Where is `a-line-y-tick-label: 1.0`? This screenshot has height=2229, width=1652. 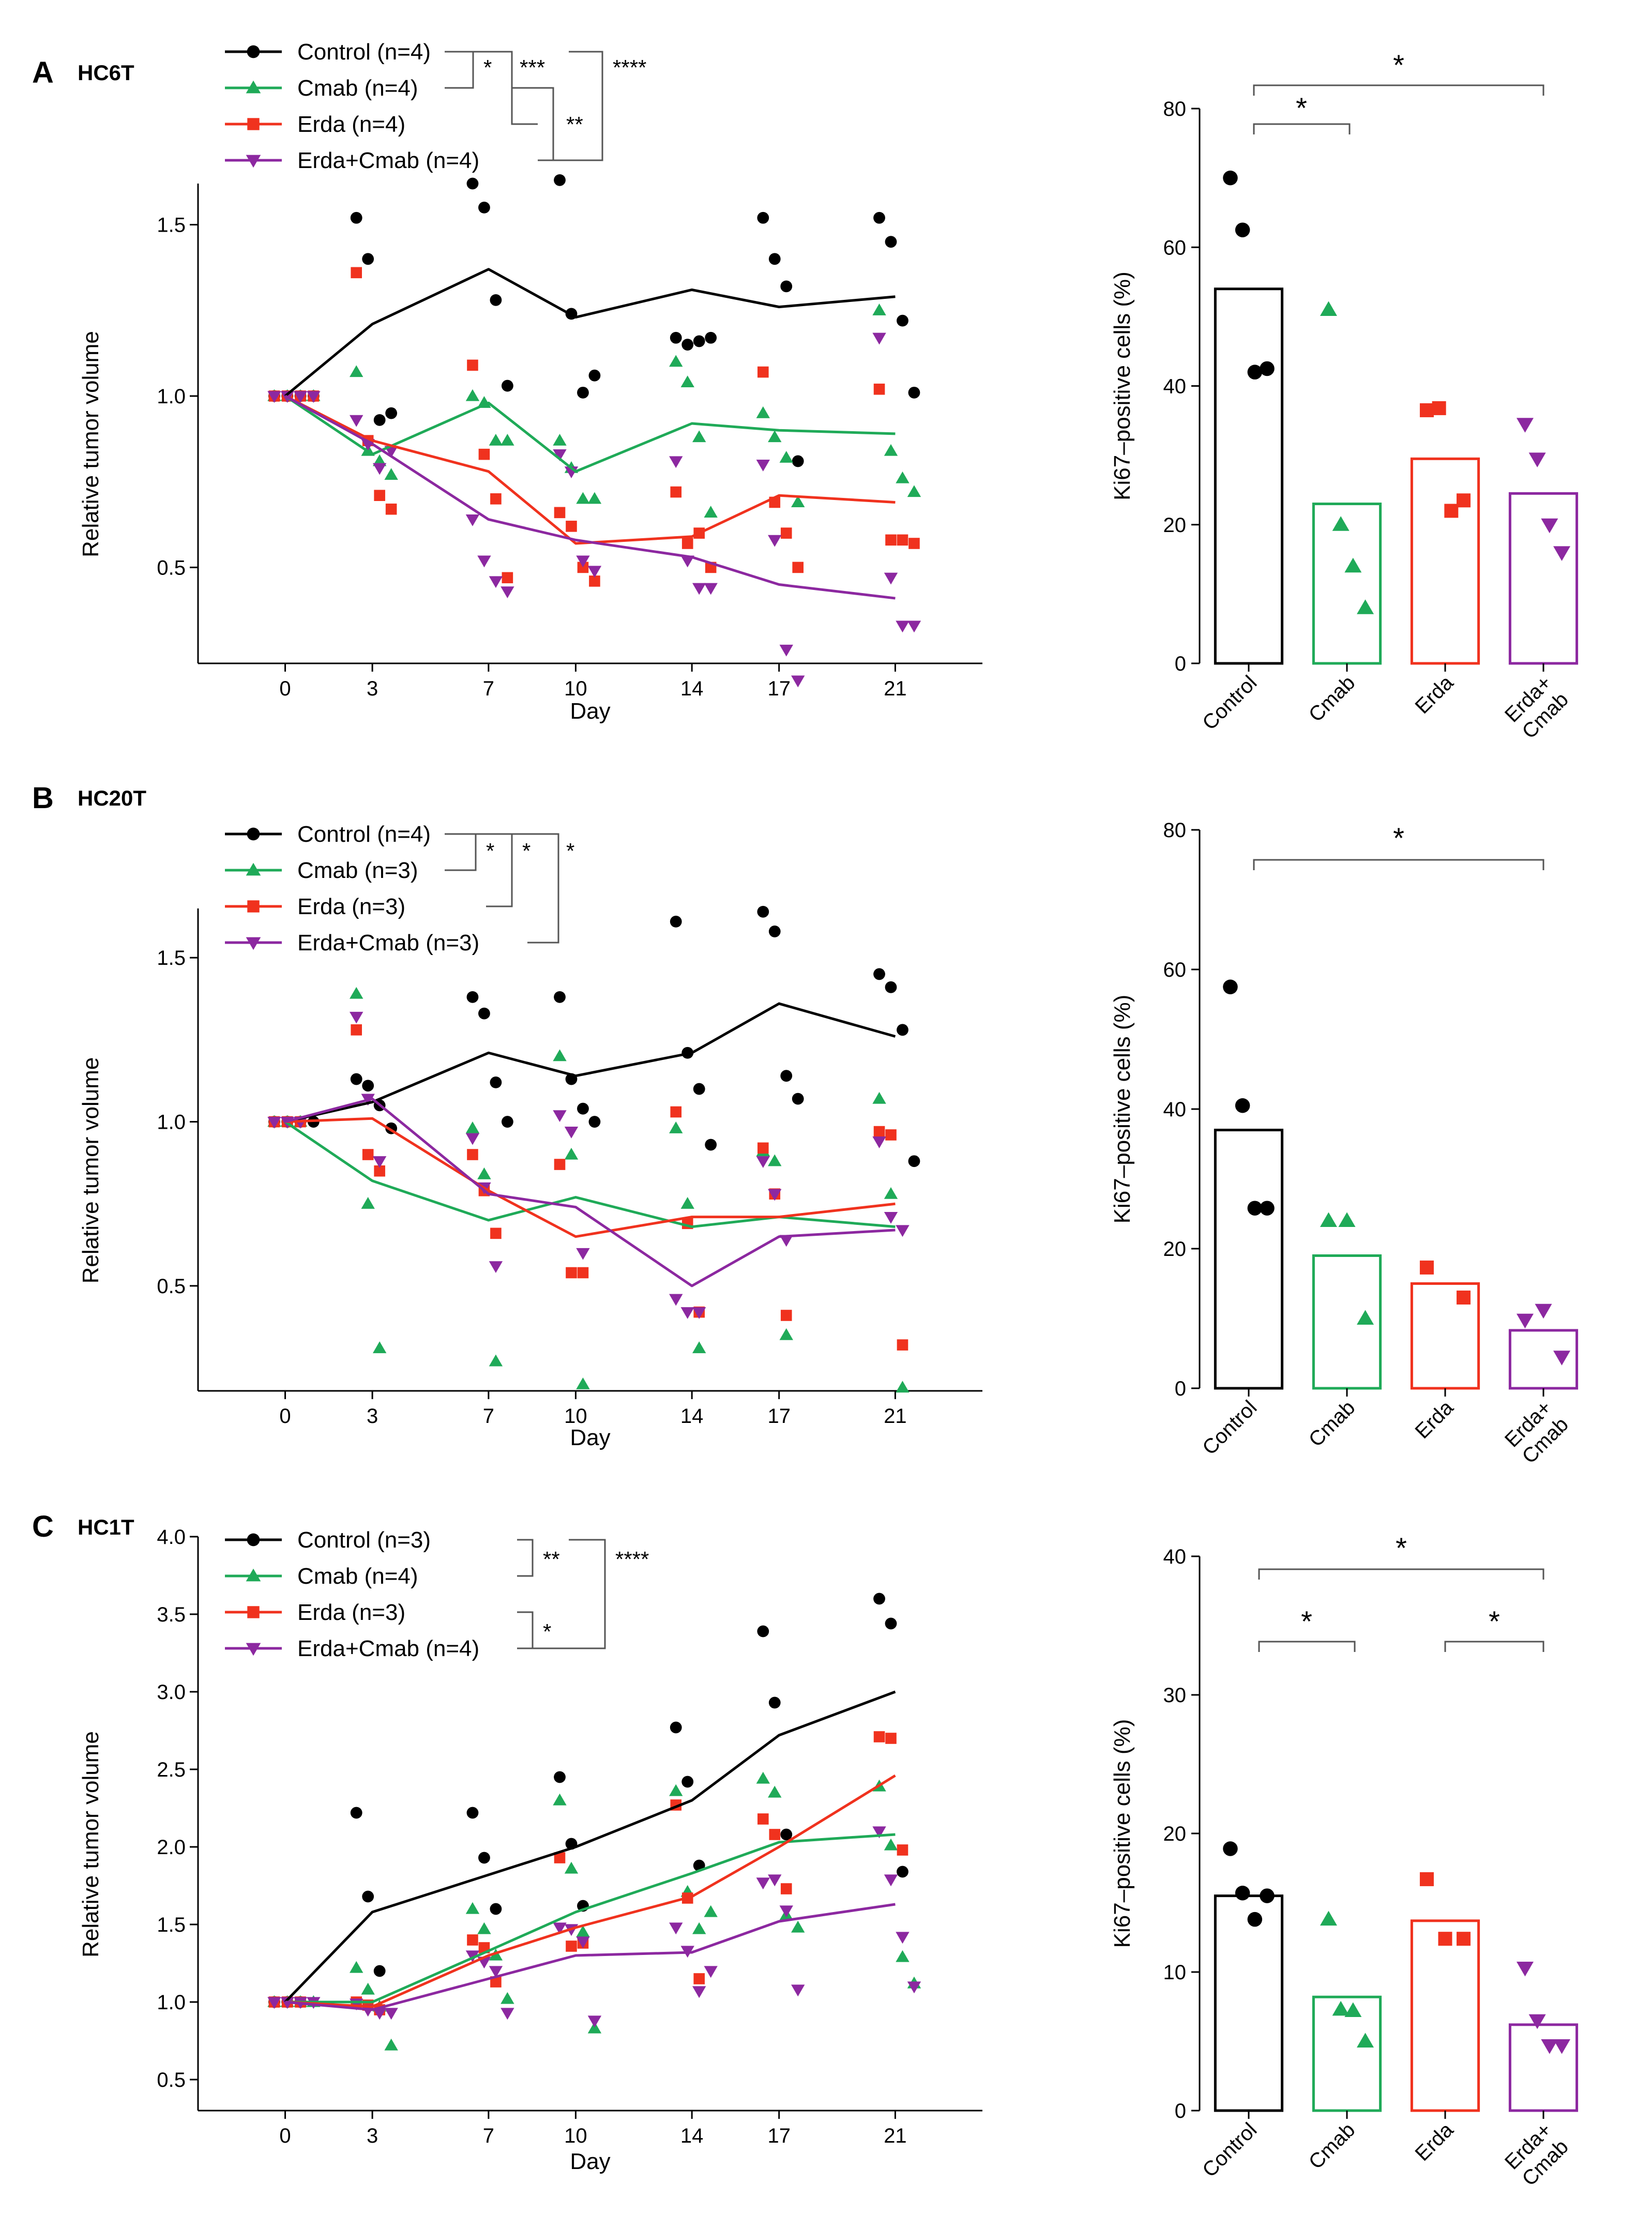 a-line-y-tick-label: 1.0 is located at coordinates (171, 396).